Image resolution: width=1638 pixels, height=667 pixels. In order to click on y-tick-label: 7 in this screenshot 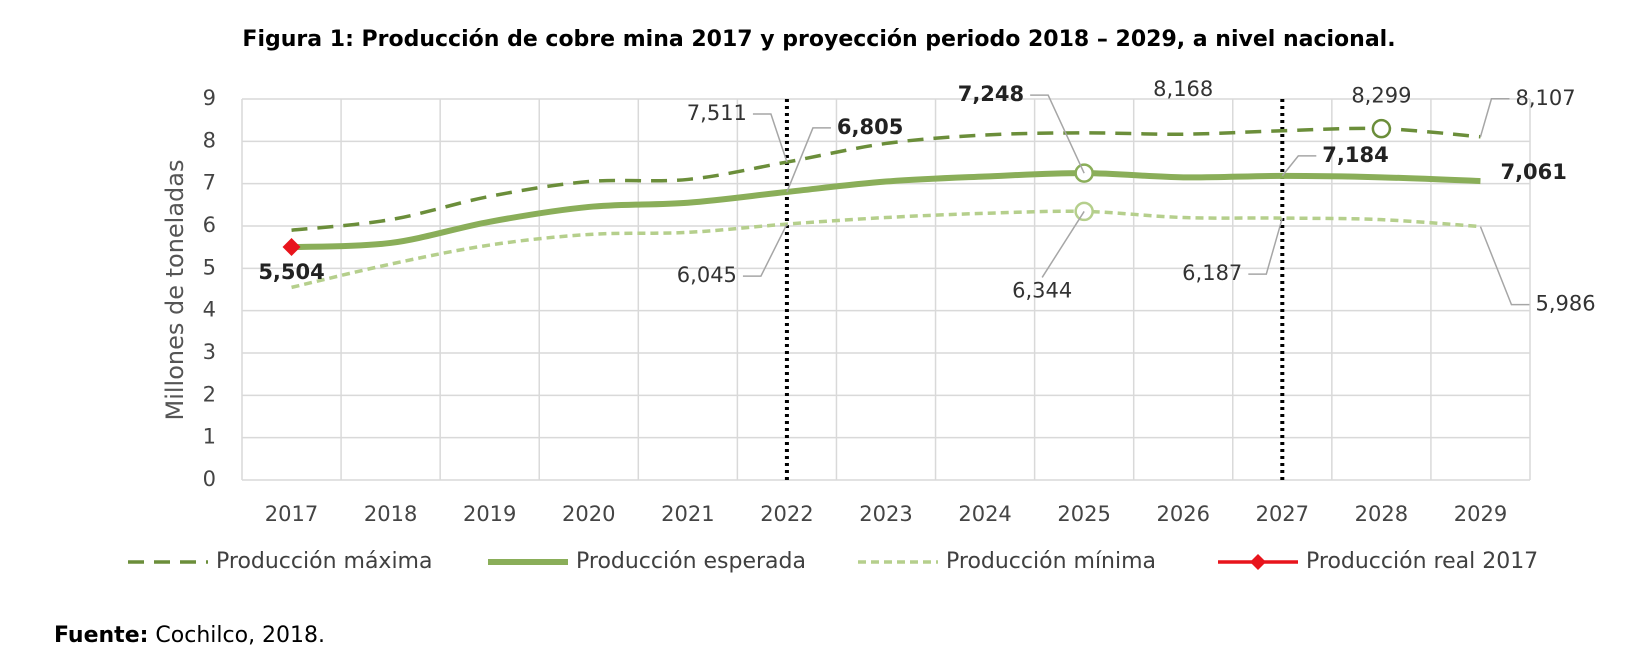, I will do `click(209, 183)`.